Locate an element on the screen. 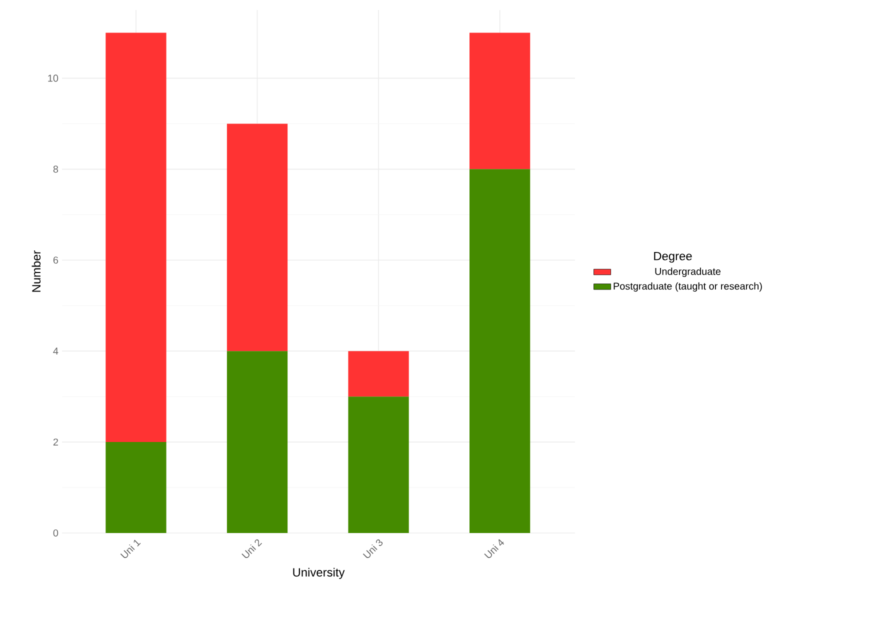 This screenshot has height=630, width=896. y-tick-label: 10 is located at coordinates (53, 78).